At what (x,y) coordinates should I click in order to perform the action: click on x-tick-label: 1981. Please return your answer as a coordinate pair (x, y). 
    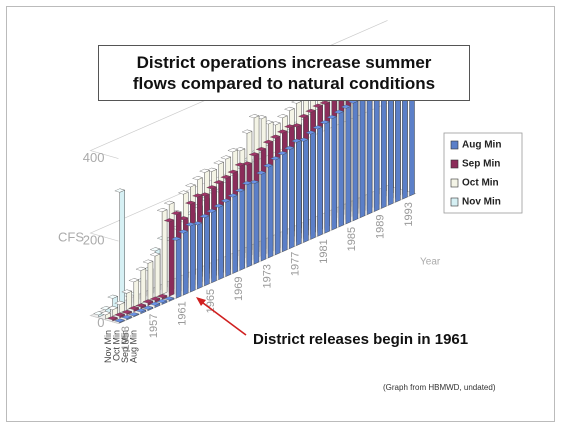
    Looking at the image, I should click on (324, 251).